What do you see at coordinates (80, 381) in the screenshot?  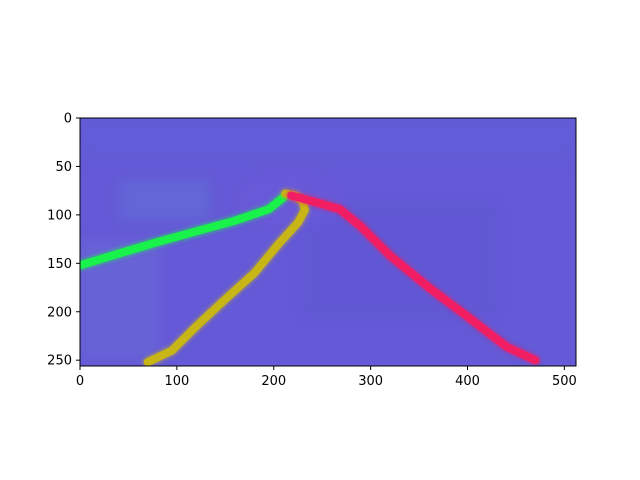 I see `x-tick-label: 0` at bounding box center [80, 381].